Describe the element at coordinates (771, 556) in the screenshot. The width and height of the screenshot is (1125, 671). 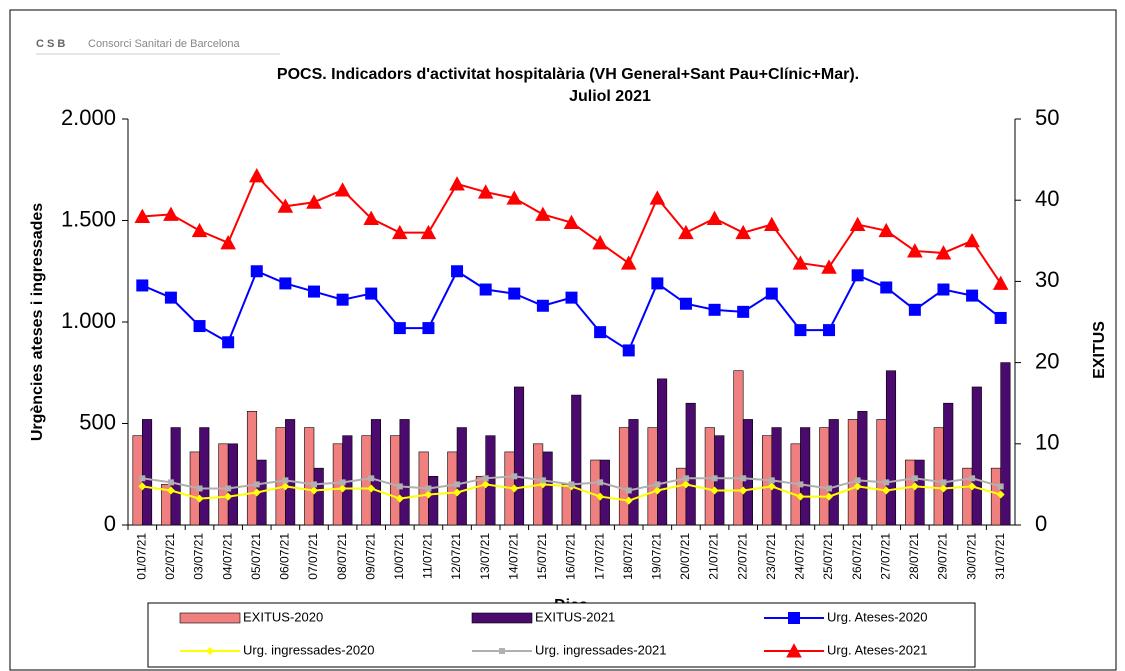
I see `x-tick-label: 23/07/21` at that location.